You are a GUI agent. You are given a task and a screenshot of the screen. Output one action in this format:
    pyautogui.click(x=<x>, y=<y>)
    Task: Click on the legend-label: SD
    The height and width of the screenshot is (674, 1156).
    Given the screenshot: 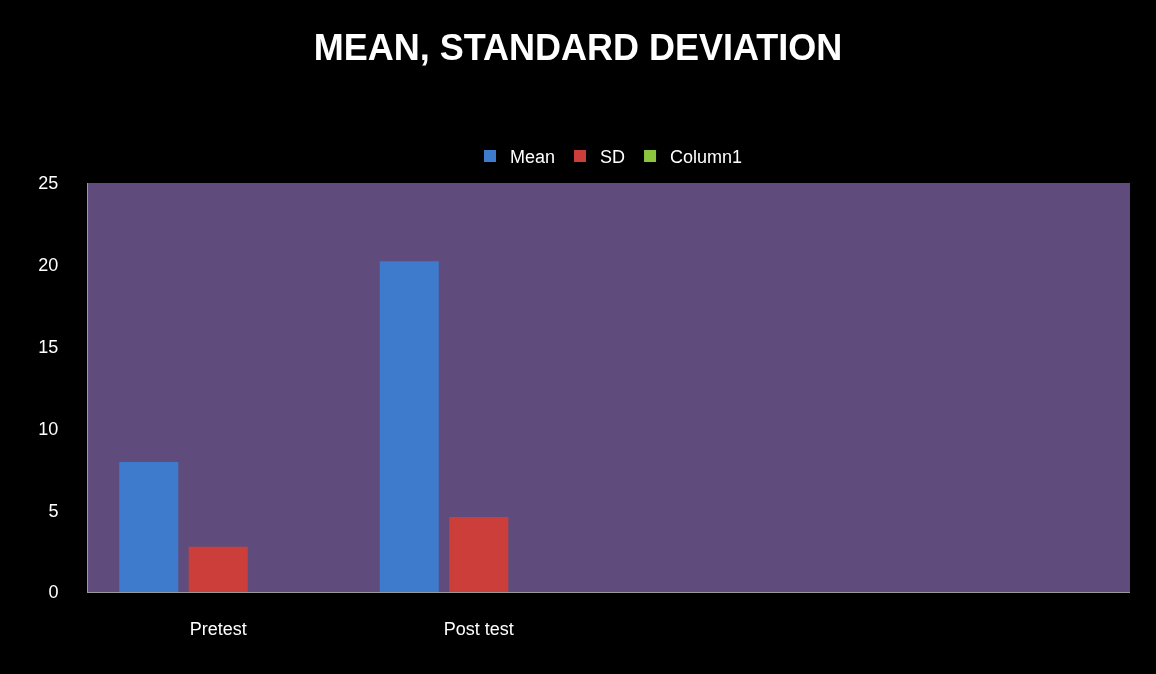 What is the action you would take?
    pyautogui.click(x=613, y=157)
    